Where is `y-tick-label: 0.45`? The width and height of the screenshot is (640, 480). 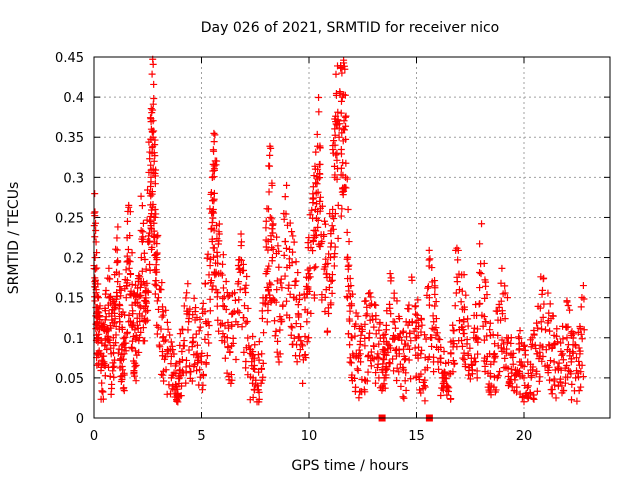
y-tick-label: 0.45 is located at coordinates (69, 58).